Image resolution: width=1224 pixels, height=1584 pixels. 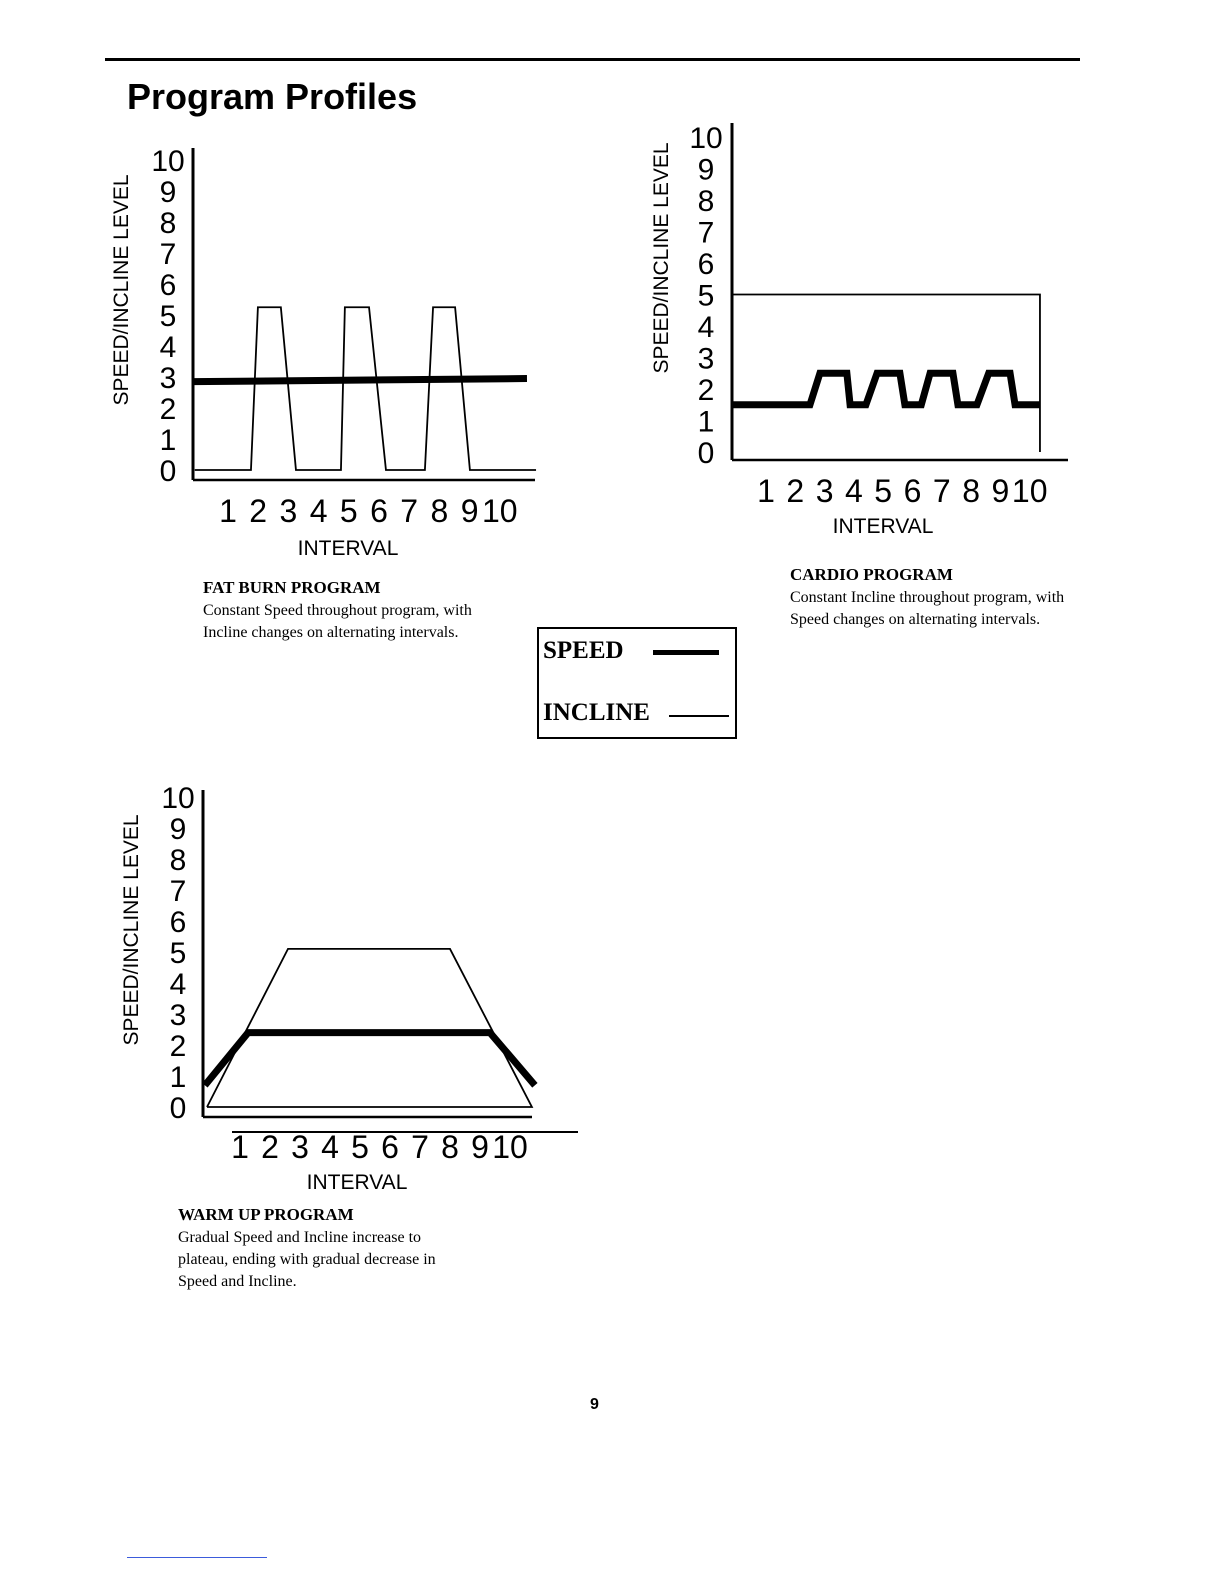 I want to click on warm-up-y-tick-label: 8, so click(x=178, y=860).